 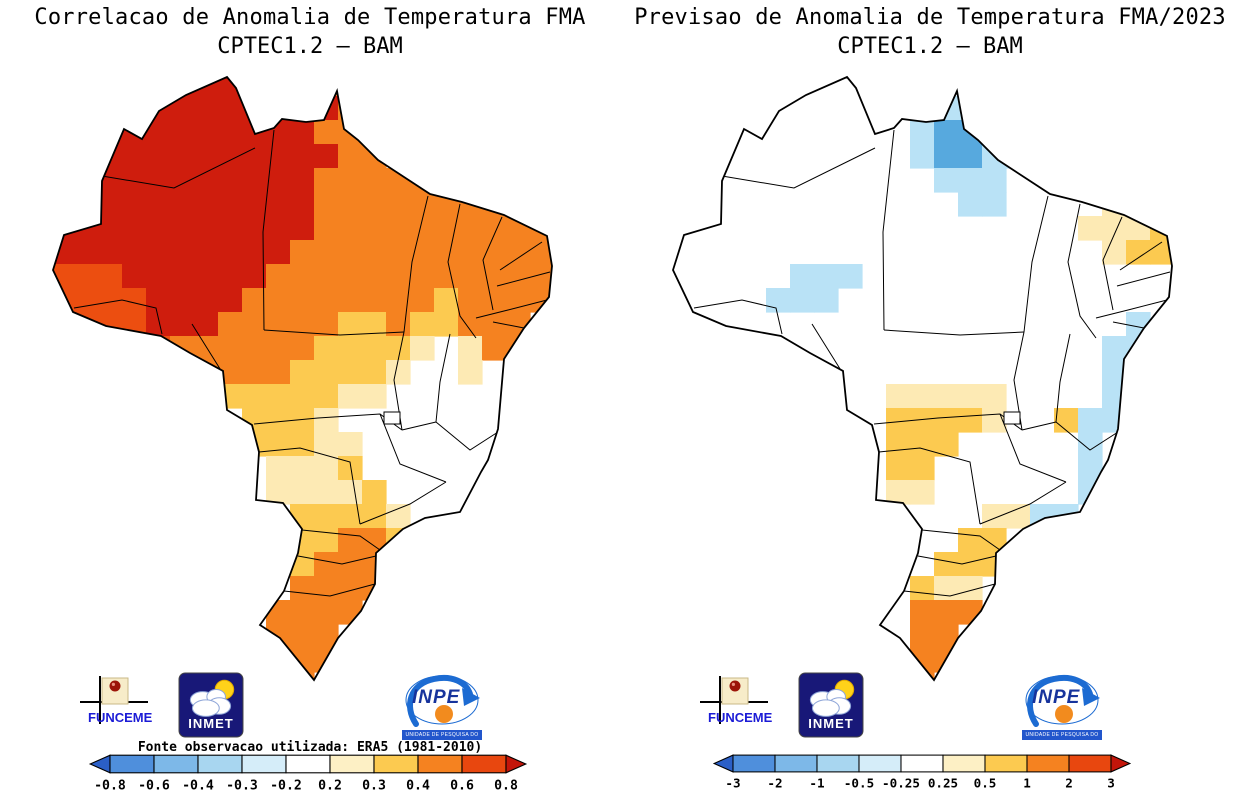 What do you see at coordinates (154, 785) in the screenshot?
I see `svg-text: -0.6` at bounding box center [154, 785].